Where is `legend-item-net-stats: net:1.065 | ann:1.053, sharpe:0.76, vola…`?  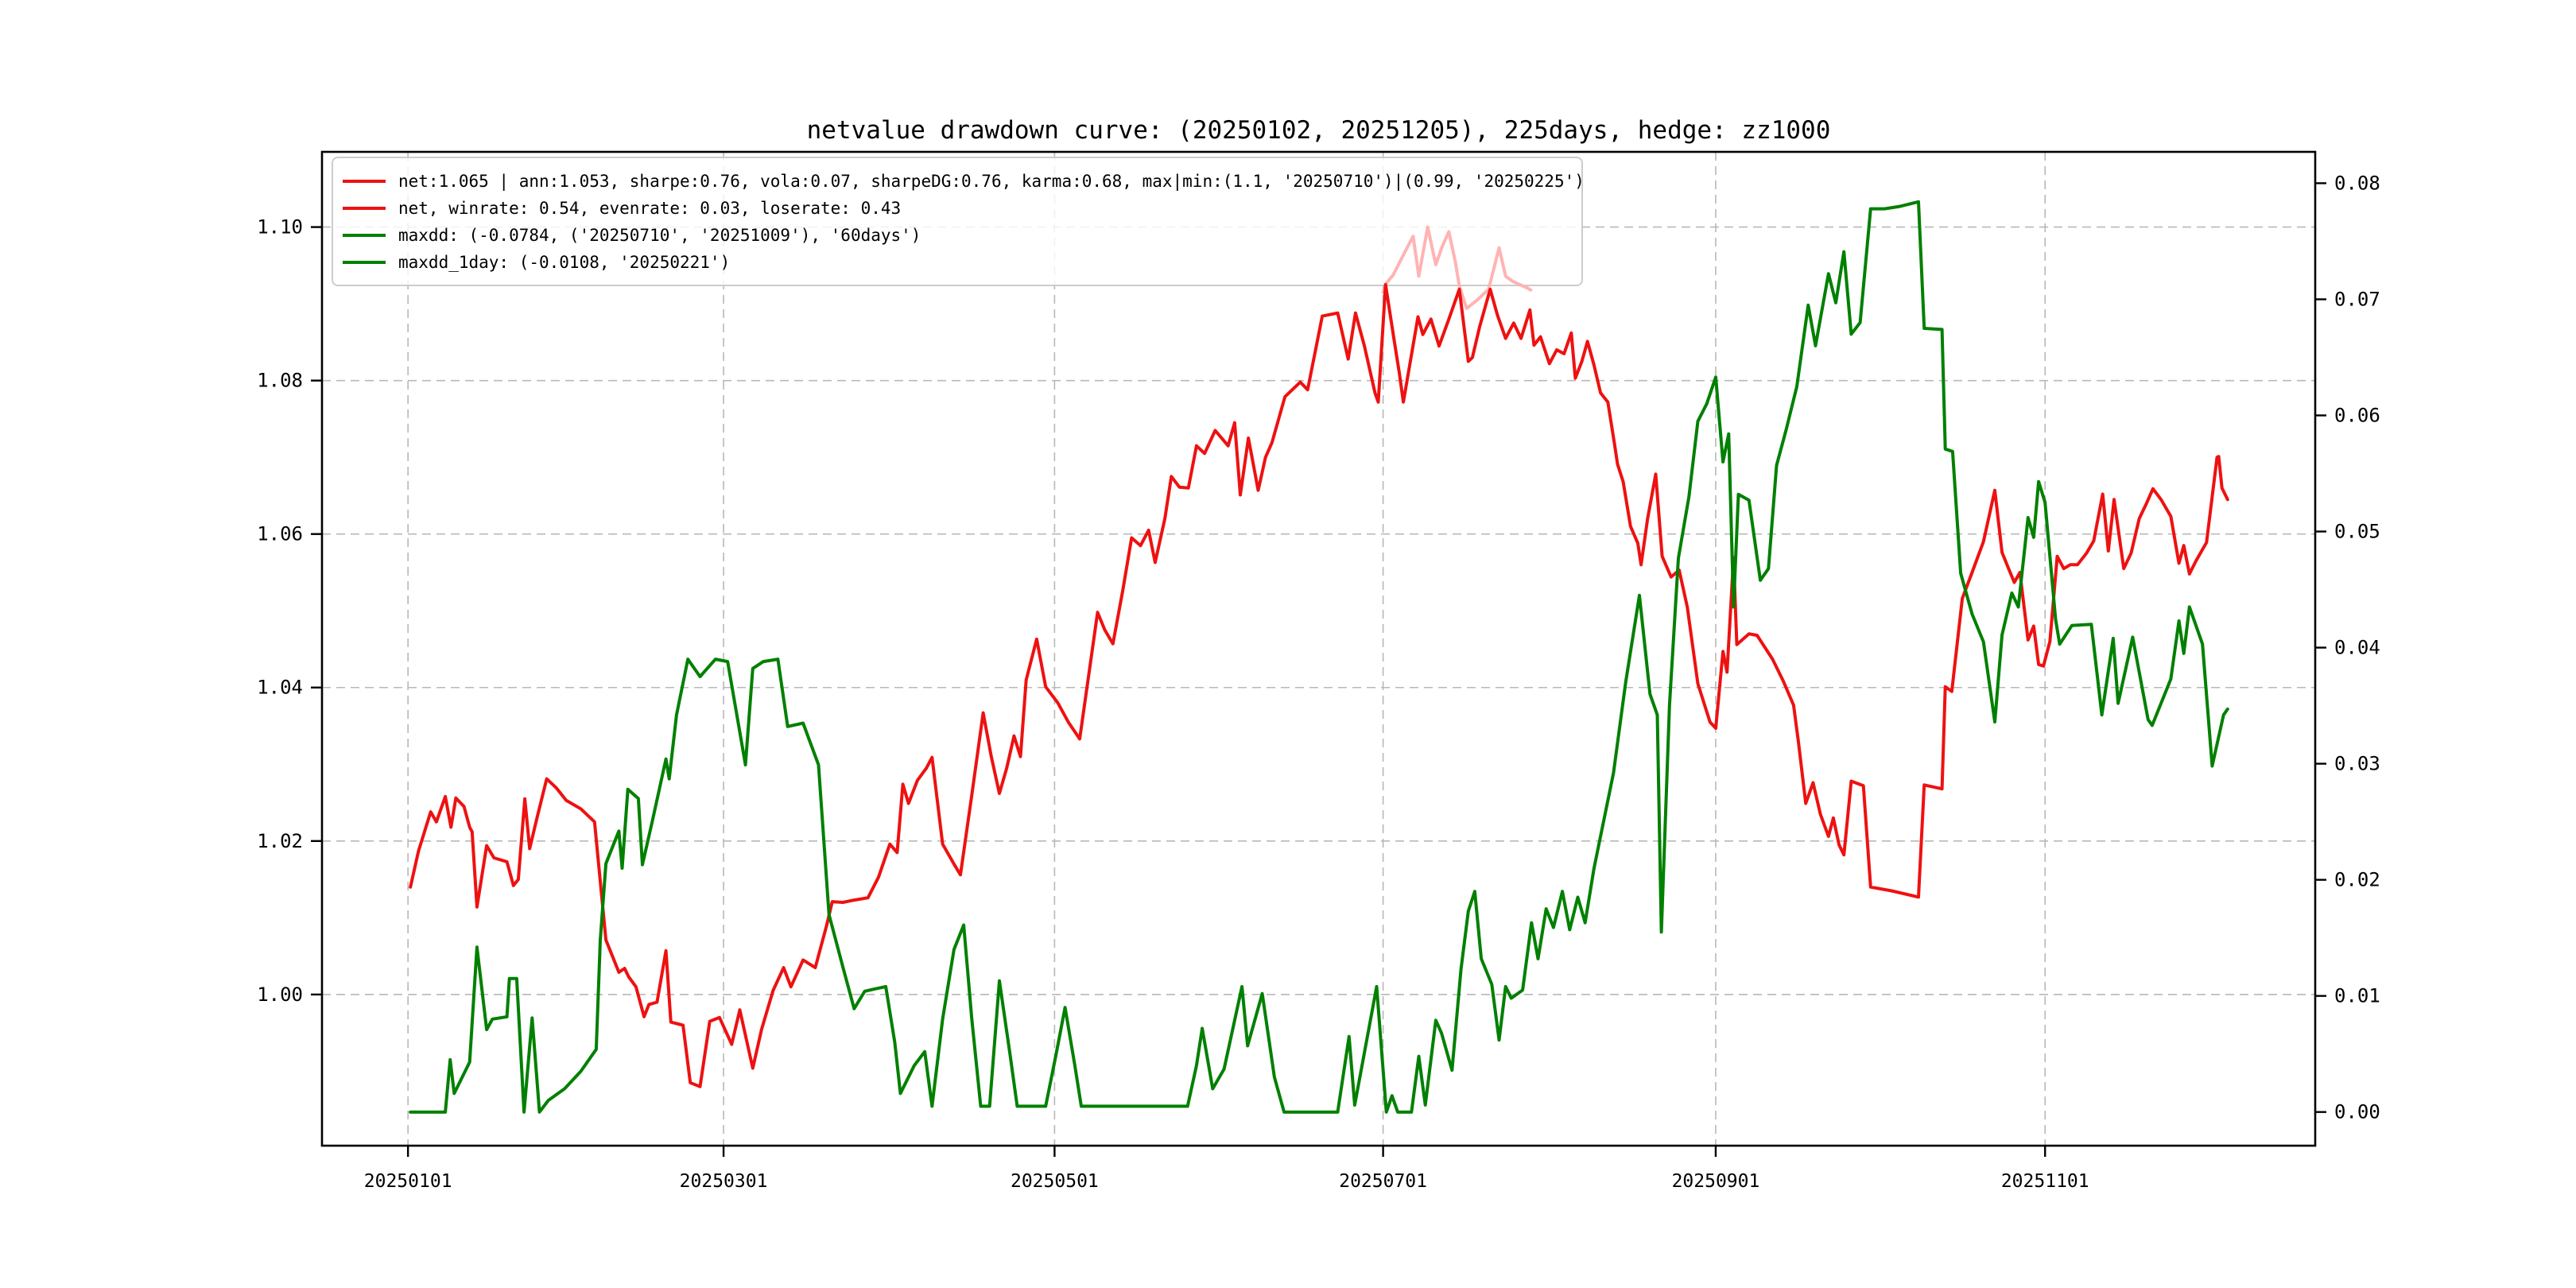 legend-item-net-stats: net:1.065 | ann:1.053, sharpe:0.76, vola… is located at coordinates (964, 181).